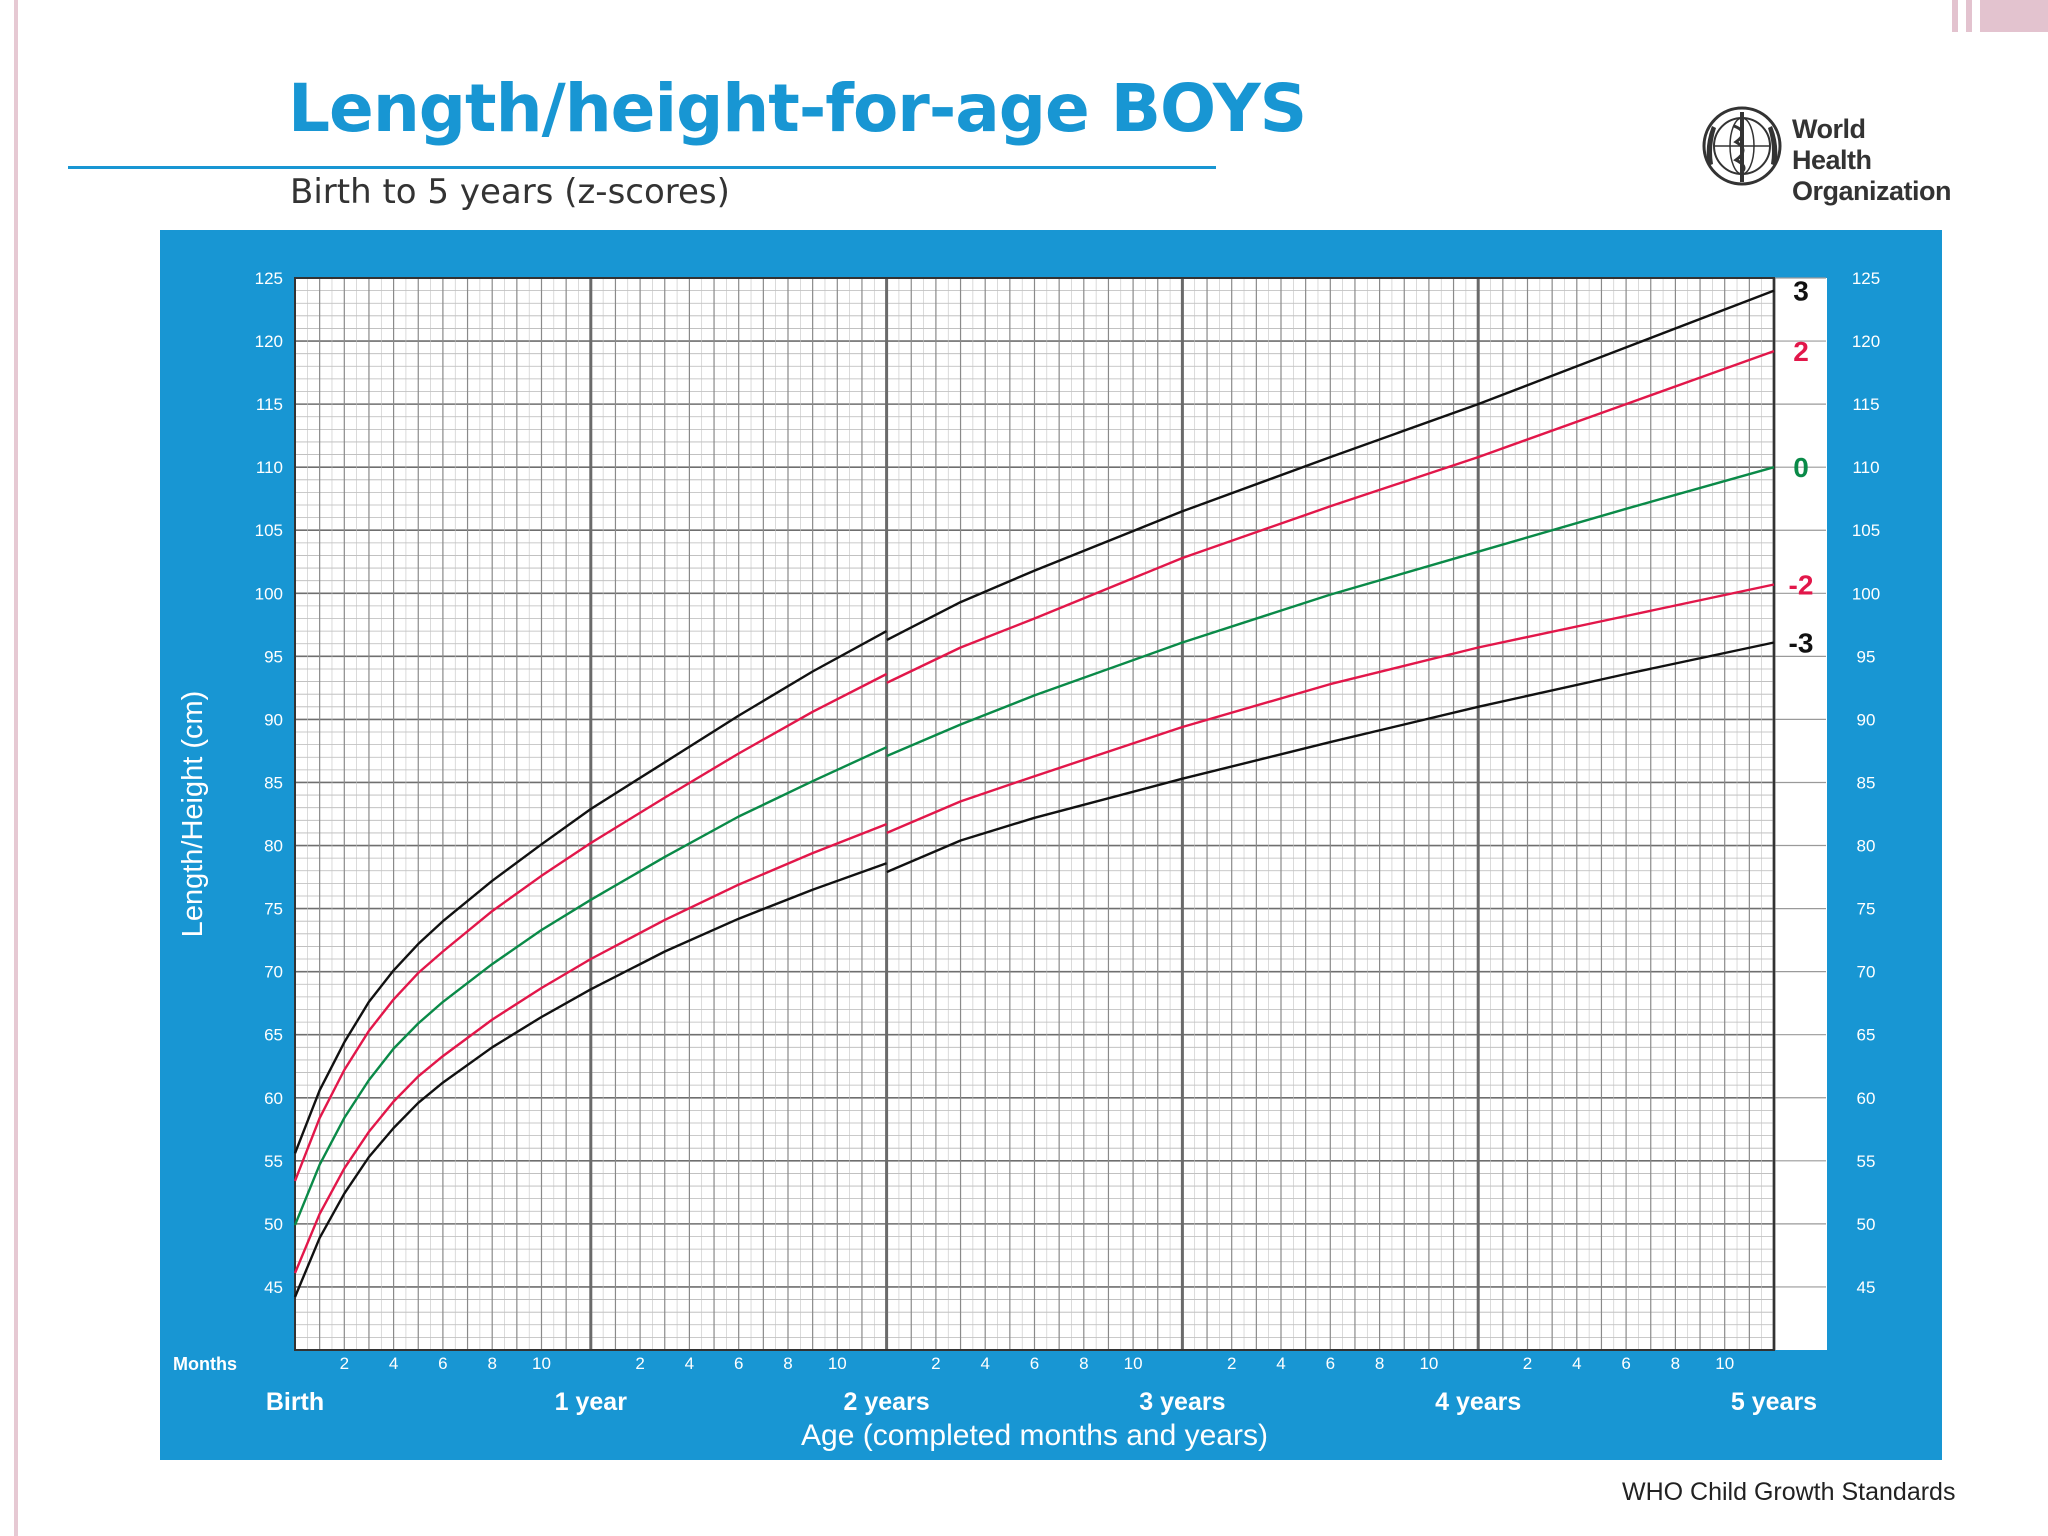  Describe the element at coordinates (1832, 144) in the screenshot. I see `who-name-line-1: World Health` at that location.